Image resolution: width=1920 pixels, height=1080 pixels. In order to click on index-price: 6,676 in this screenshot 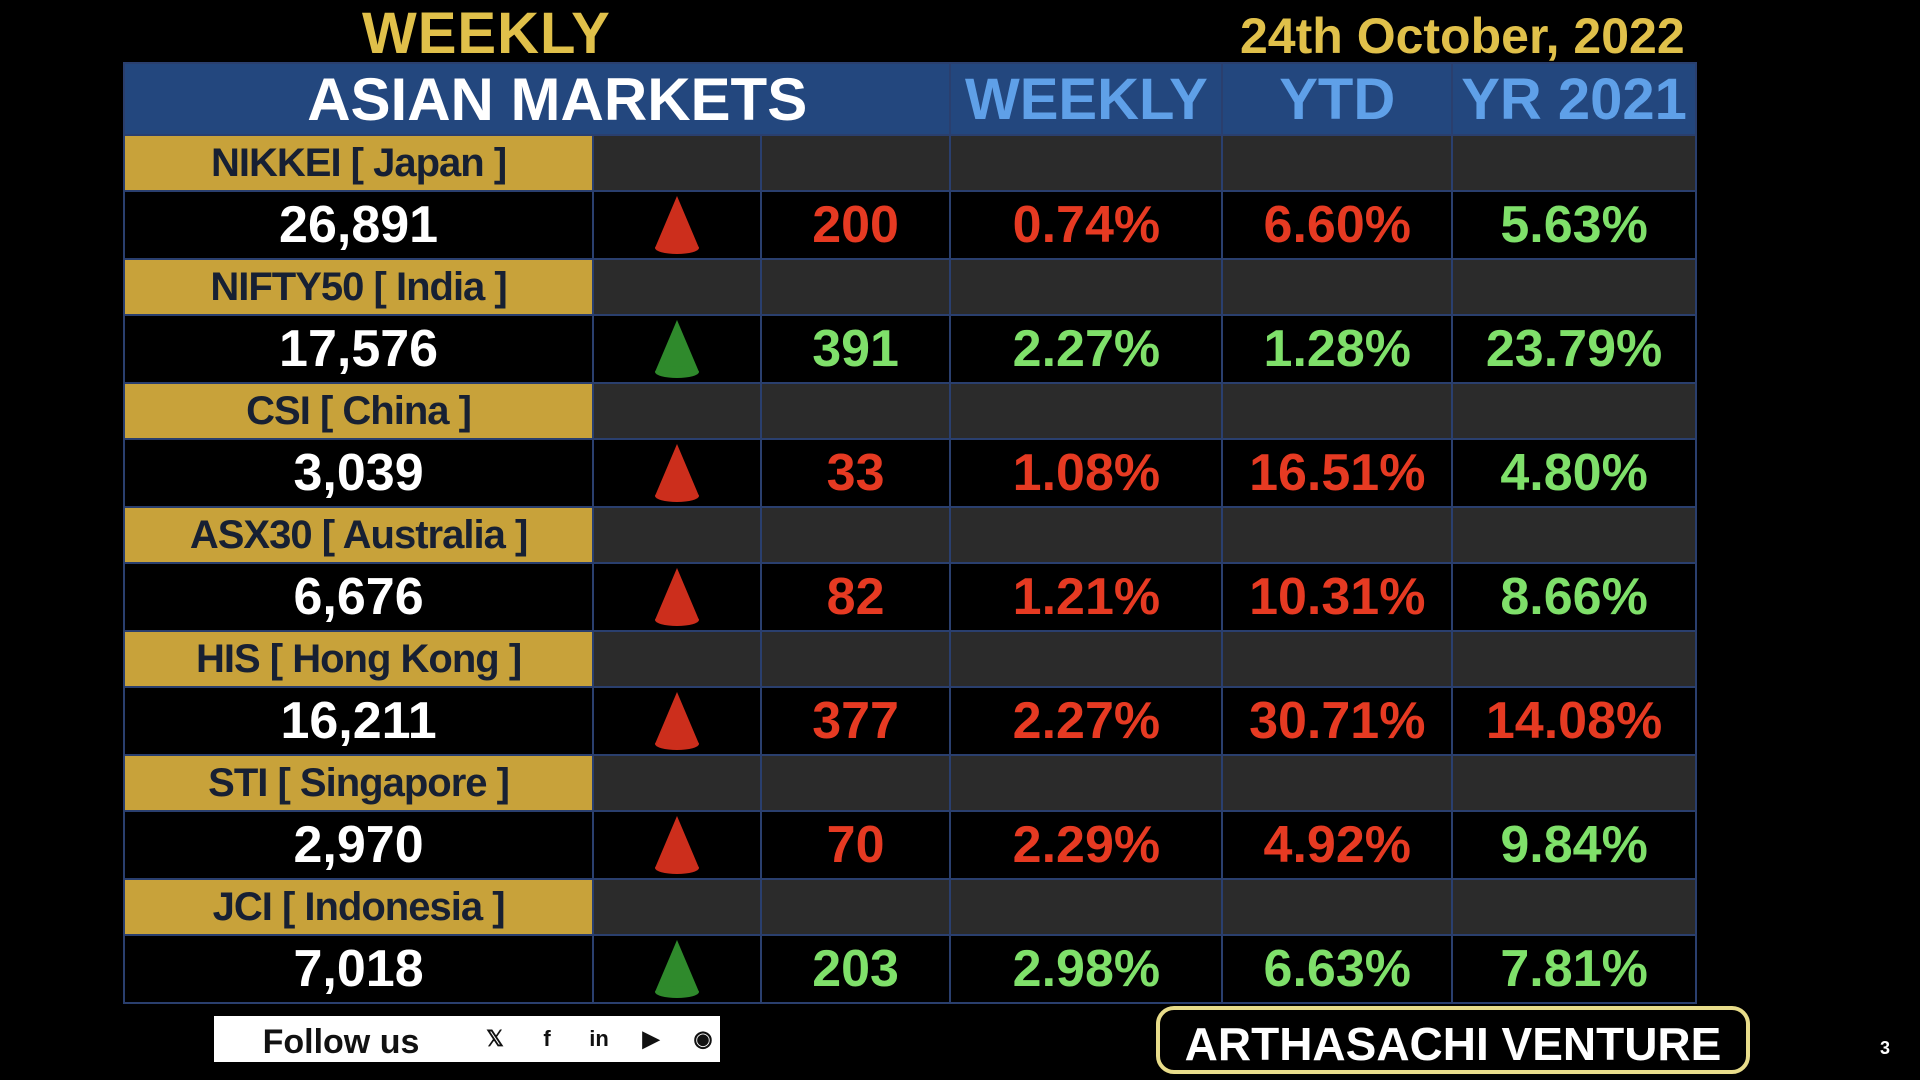, I will do `click(358, 597)`.